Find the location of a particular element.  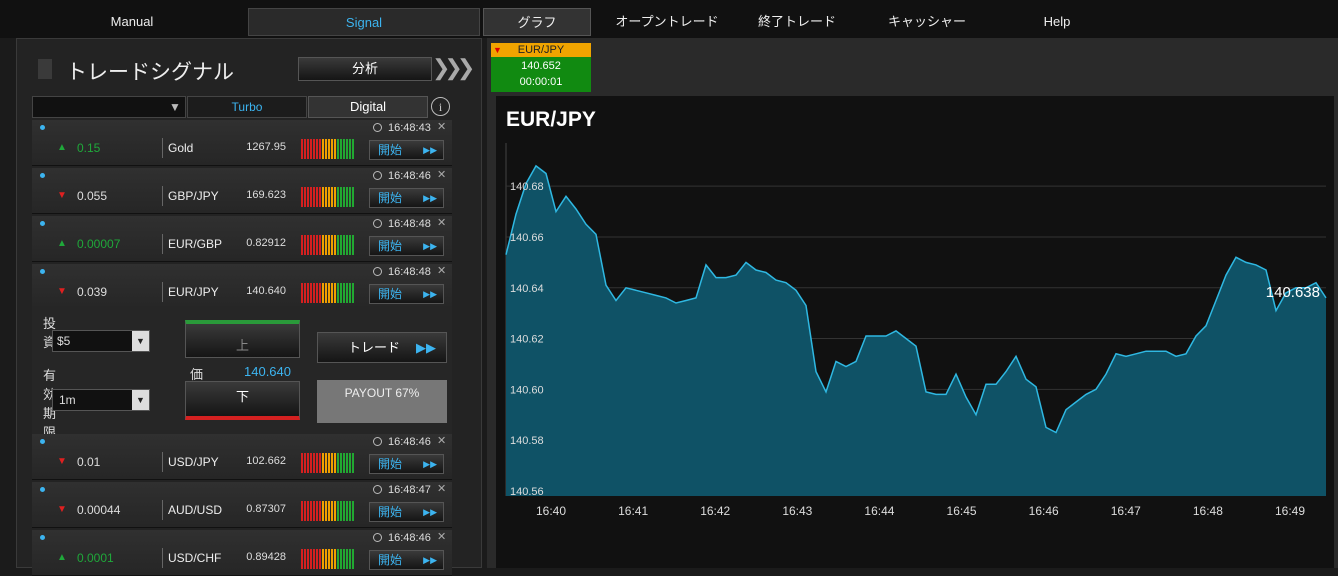

signal-row: 16:48:46 ✕ ▼ 0.055 GBP/JPY 169.623 開始 ▶▶ is located at coordinates (242, 191).